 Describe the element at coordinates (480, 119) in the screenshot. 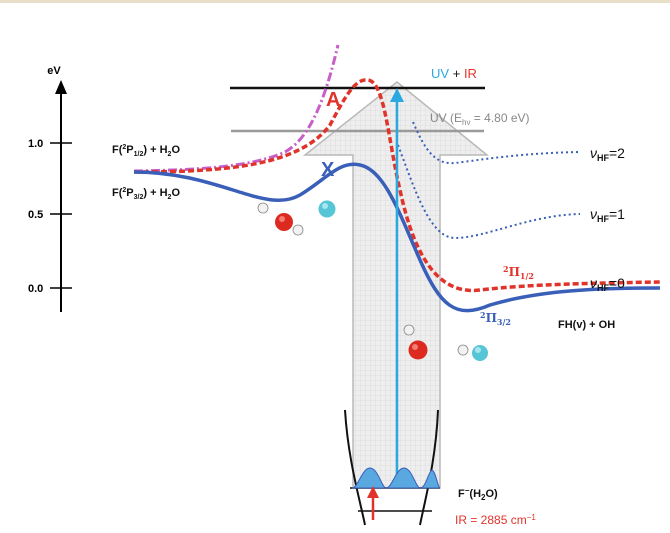

I see `uv-energy-label: UV (Ehν = 4.80 eV)` at that location.